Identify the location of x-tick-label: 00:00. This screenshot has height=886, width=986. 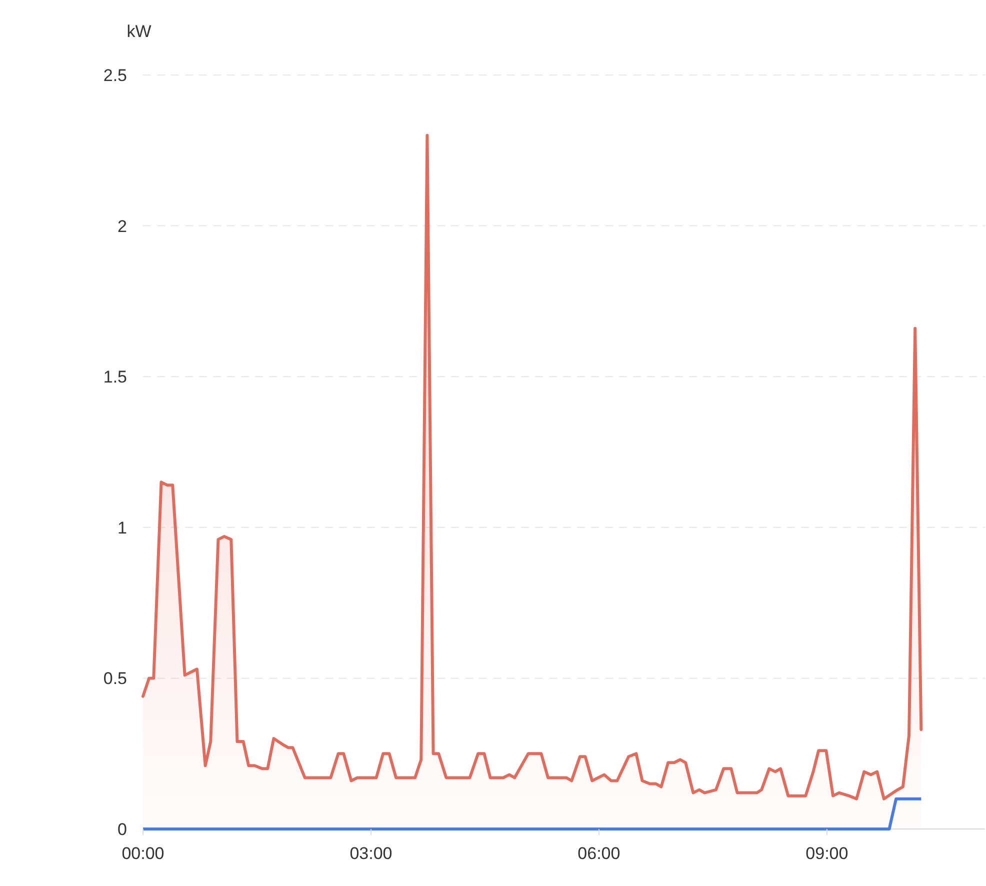
(143, 853).